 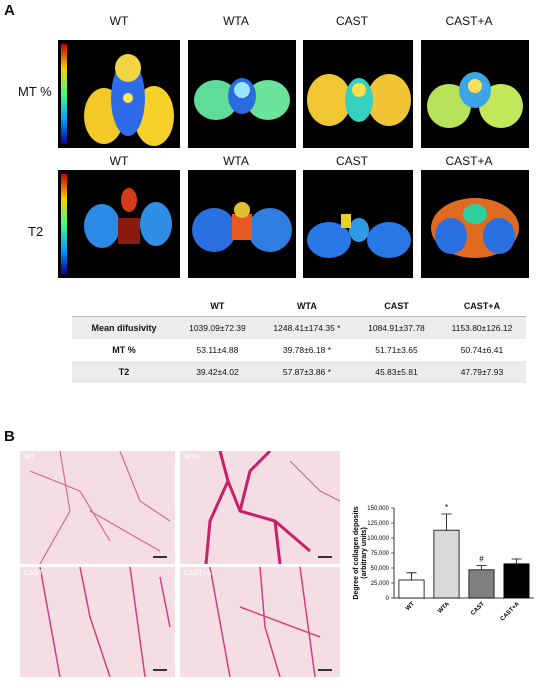 What do you see at coordinates (378, 524) in the screenshot?
I see `y-tick-label: 125,000` at bounding box center [378, 524].